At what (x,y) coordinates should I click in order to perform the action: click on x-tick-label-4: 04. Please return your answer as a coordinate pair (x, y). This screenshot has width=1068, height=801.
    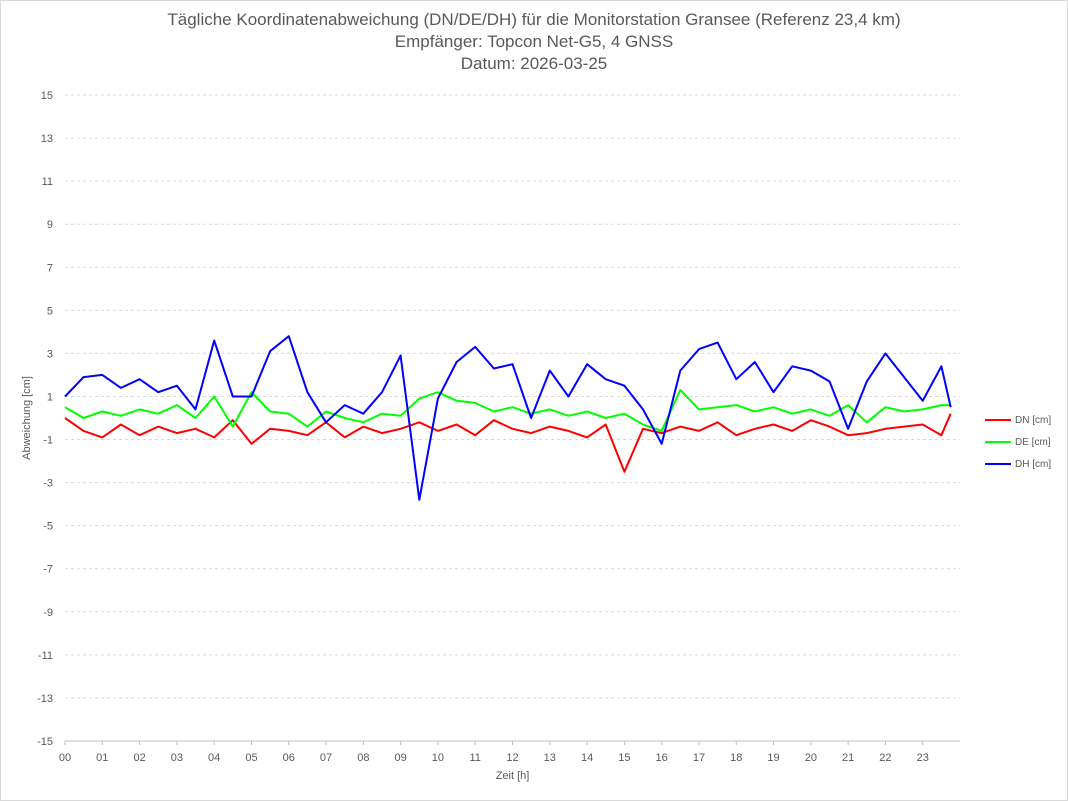
    Looking at the image, I should click on (214, 758).